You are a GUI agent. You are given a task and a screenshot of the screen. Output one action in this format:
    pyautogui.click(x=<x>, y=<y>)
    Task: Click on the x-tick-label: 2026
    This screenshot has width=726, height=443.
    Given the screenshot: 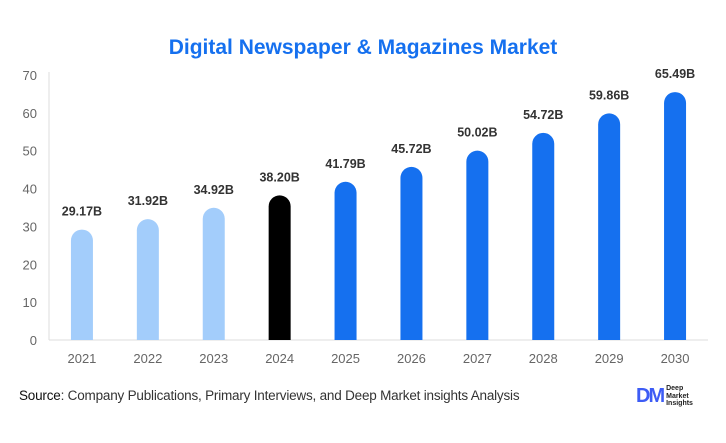 What is the action you would take?
    pyautogui.click(x=411, y=358)
    